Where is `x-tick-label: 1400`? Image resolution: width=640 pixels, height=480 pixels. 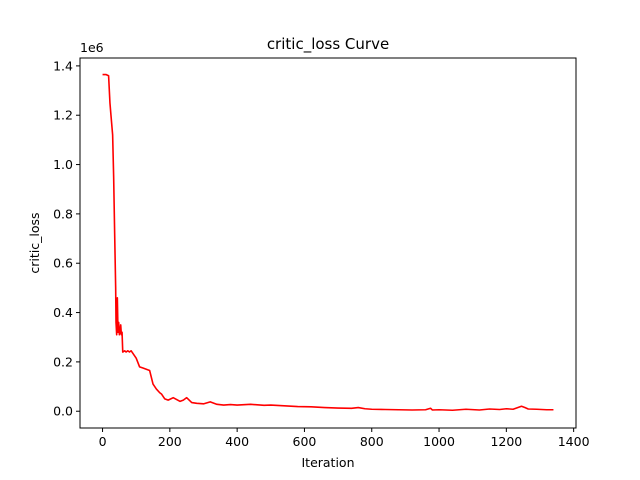
x-tick-label: 1400 is located at coordinates (574, 441).